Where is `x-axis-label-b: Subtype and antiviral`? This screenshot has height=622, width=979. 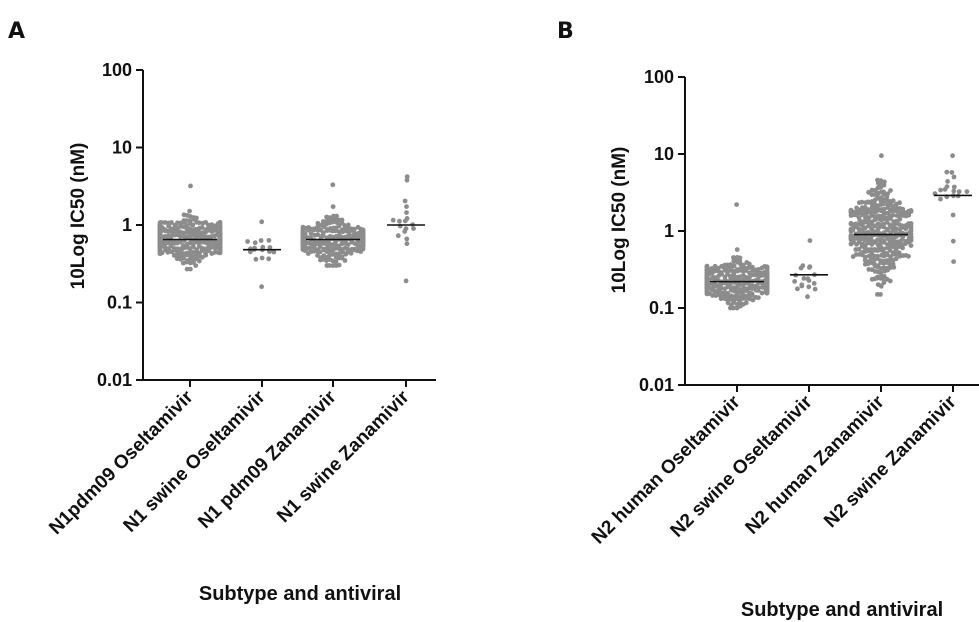
x-axis-label-b: Subtype and antiviral is located at coordinates (842, 610).